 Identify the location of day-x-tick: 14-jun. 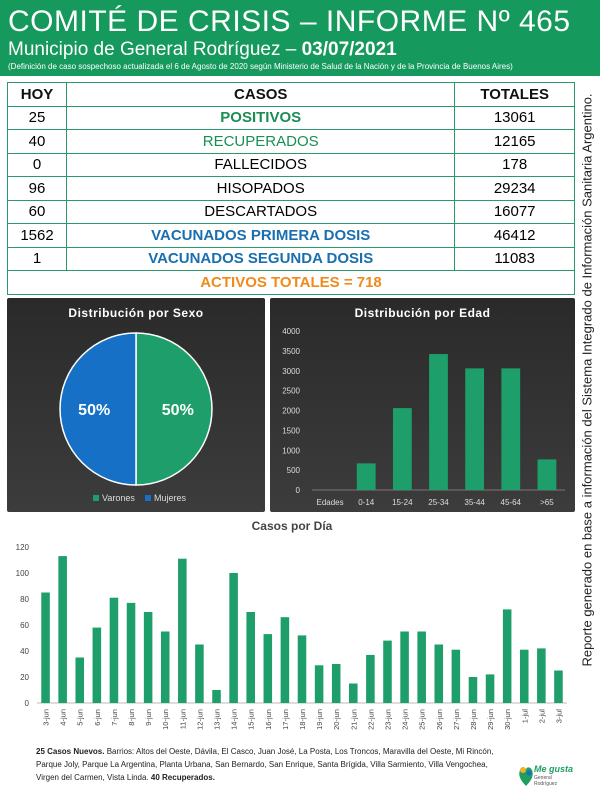
(234, 719).